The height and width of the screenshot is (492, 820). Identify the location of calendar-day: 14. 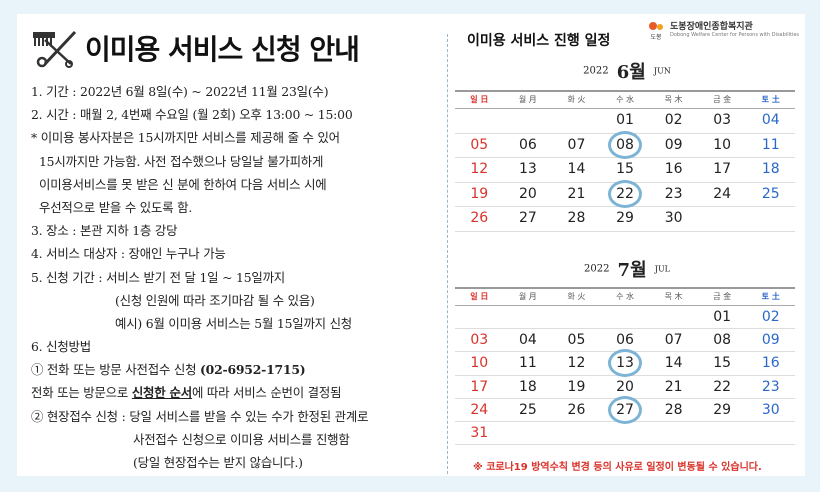
(673, 363).